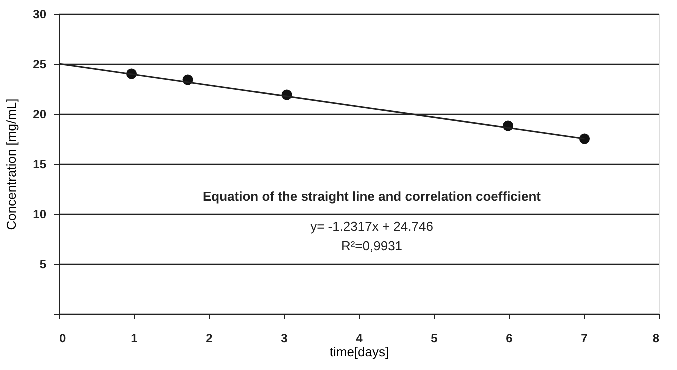  I want to click on x-axis-title: time[days], so click(360, 352).